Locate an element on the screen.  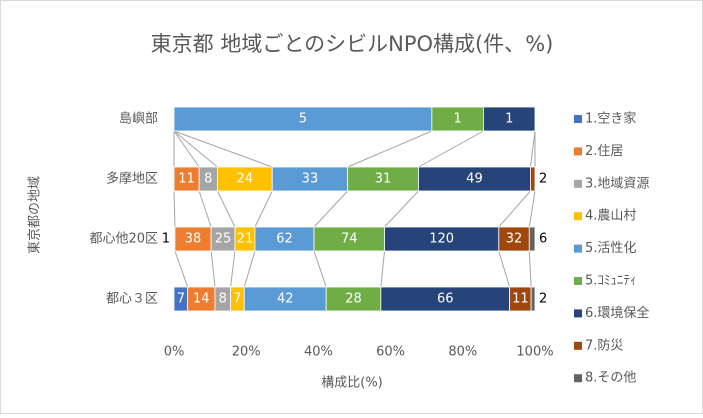
legend-label: 3.地域資源 is located at coordinates (617, 183).